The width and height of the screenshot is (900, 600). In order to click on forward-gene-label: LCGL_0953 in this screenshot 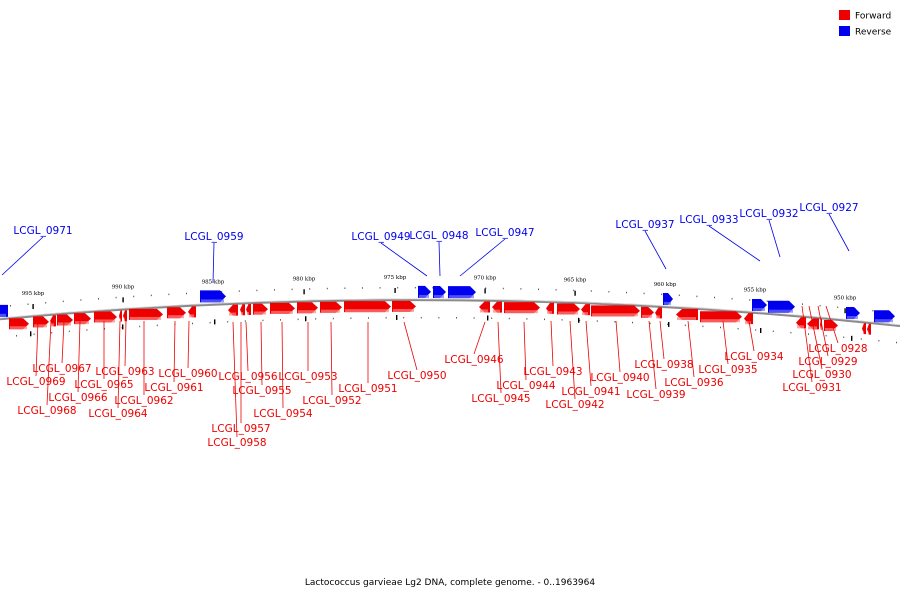, I will do `click(307, 377)`.